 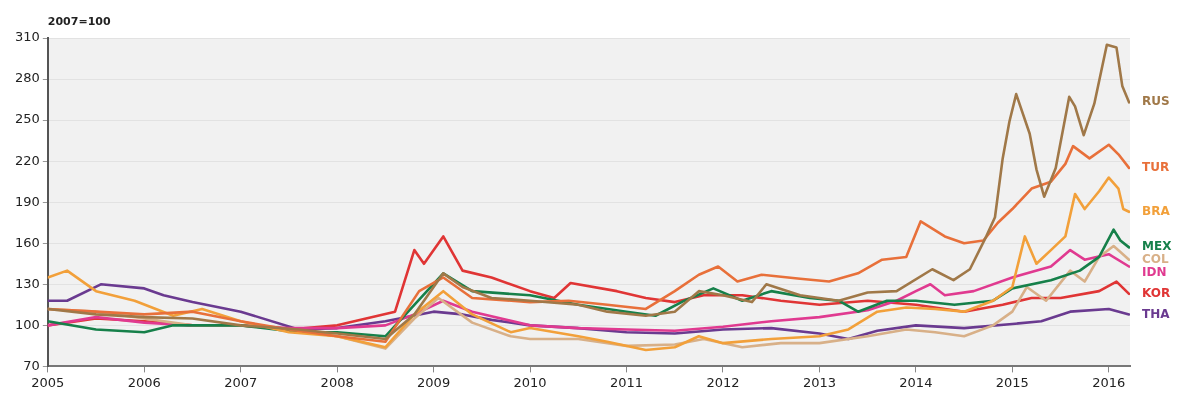 What do you see at coordinates (144, 382) in the screenshot?
I see `x-tick-label: 2006` at bounding box center [144, 382].